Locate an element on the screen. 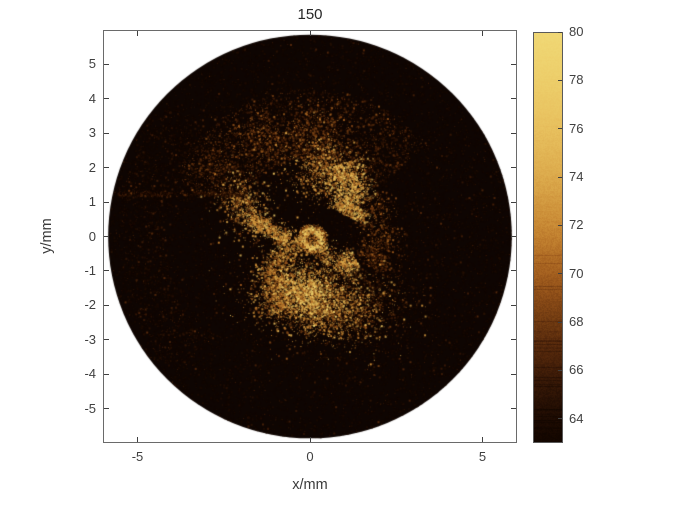  colorbar-tick-label: 76 is located at coordinates (576, 128).